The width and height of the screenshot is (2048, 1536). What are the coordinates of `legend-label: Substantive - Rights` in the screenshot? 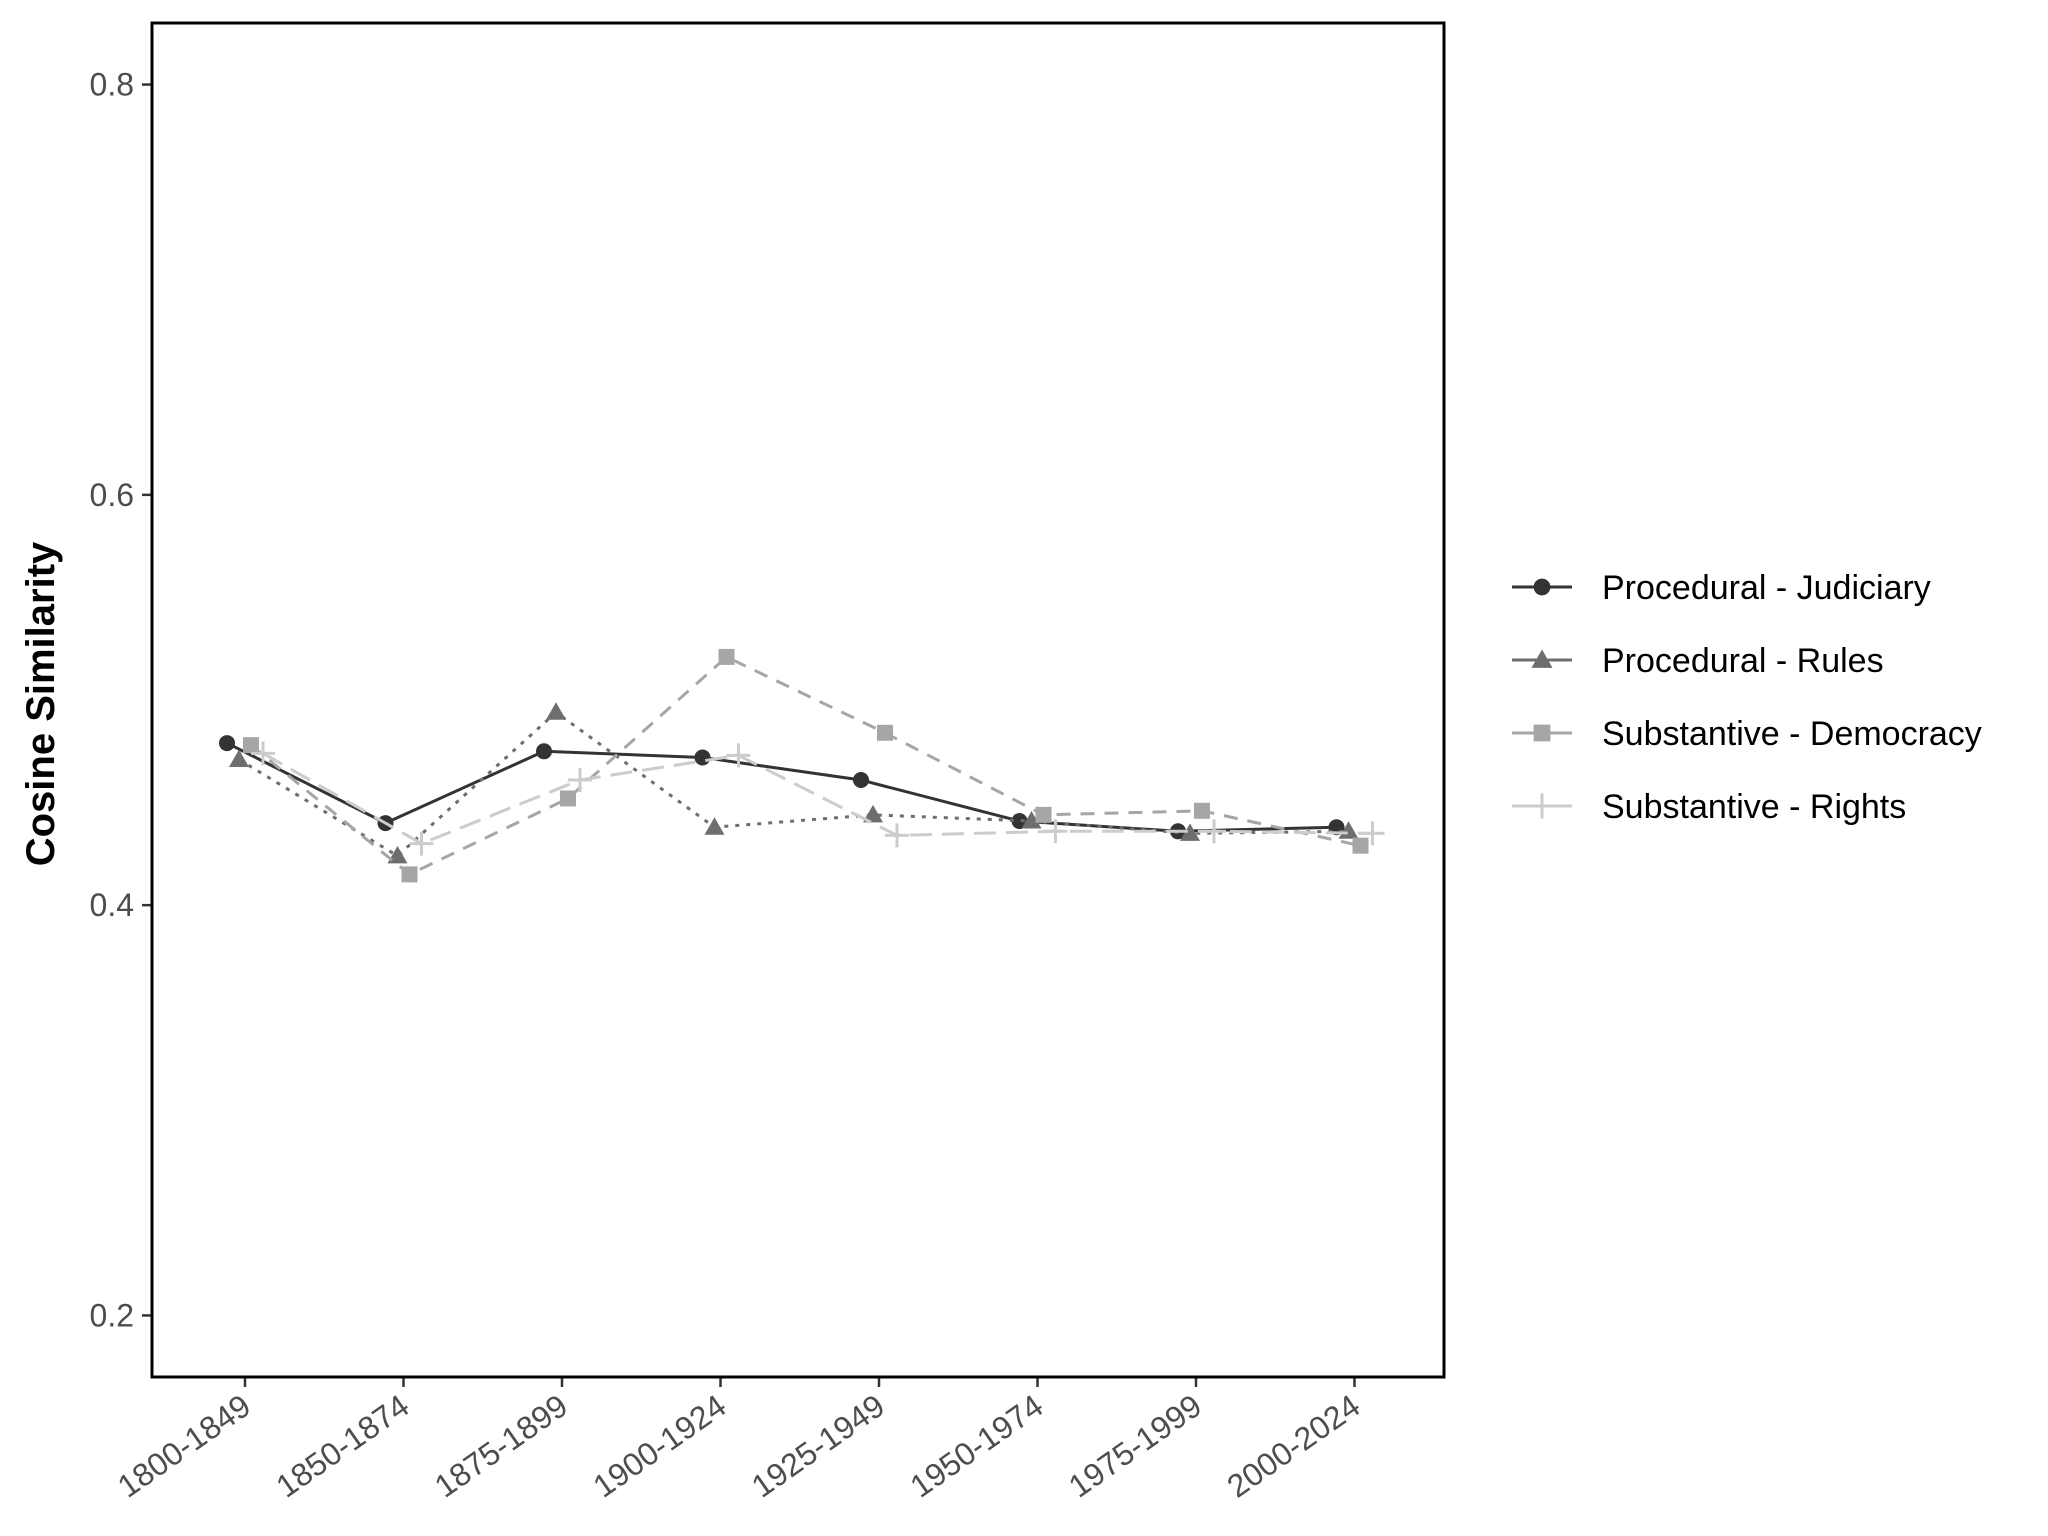 It's located at (1754, 807).